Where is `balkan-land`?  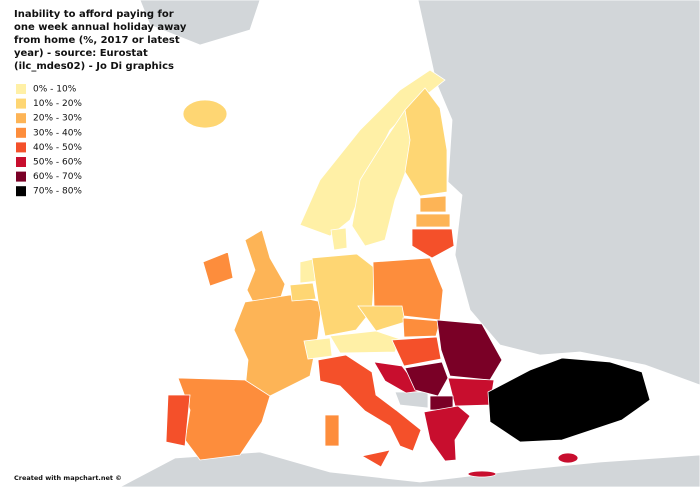 balkan-land is located at coordinates (411, 400).